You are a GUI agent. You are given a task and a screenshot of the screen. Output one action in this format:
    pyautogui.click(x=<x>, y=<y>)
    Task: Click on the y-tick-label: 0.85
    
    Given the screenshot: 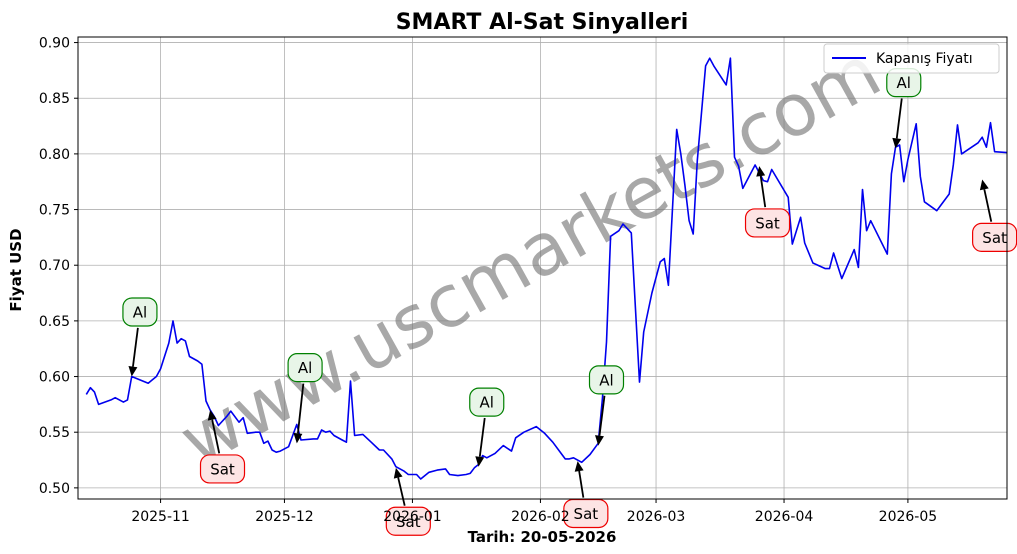 What is the action you would take?
    pyautogui.click(x=54, y=99)
    